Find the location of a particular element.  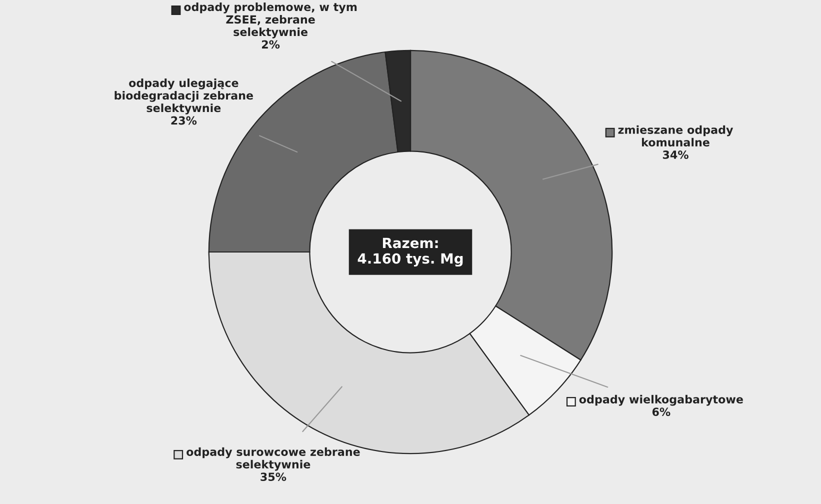

data-label: 35% is located at coordinates (273, 477).